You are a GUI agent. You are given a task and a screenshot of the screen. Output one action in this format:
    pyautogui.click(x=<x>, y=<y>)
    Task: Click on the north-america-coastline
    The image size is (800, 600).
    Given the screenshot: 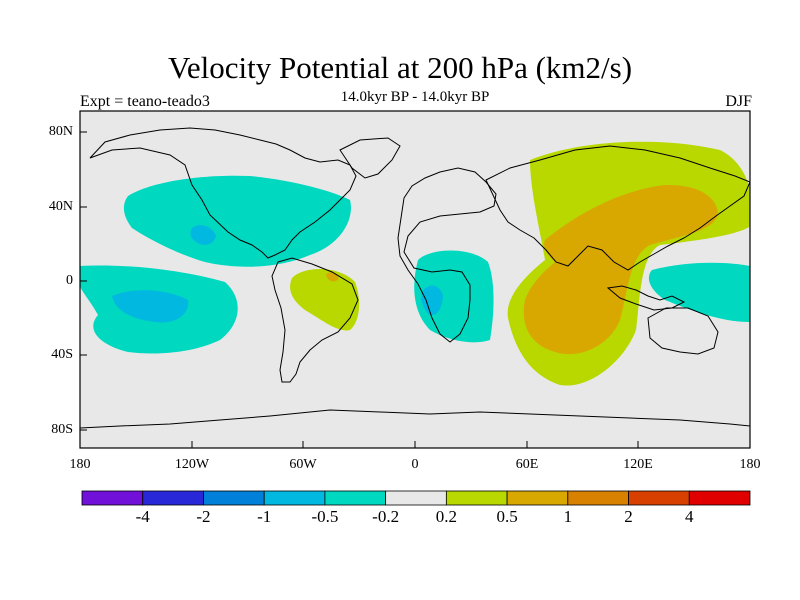 What is the action you would take?
    pyautogui.click(x=223, y=193)
    